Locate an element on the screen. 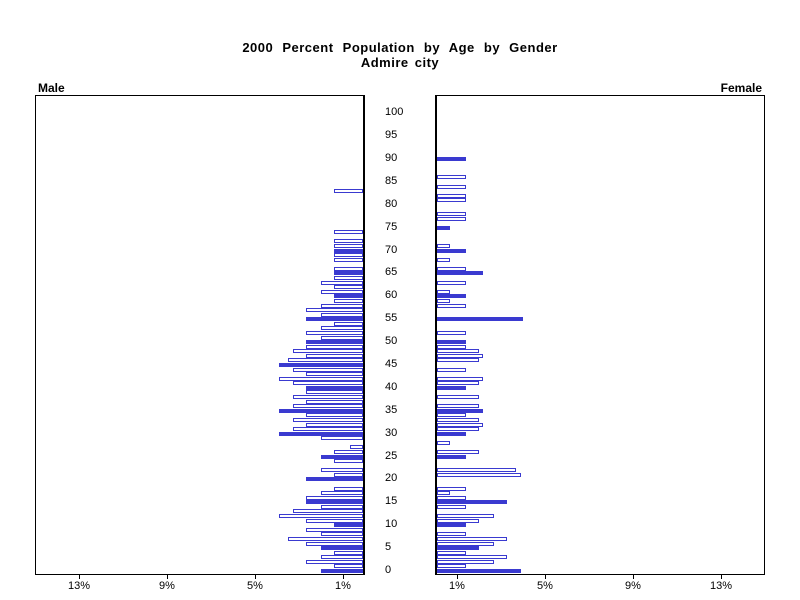  age-tick-label-70: 70 is located at coordinates (391, 249).